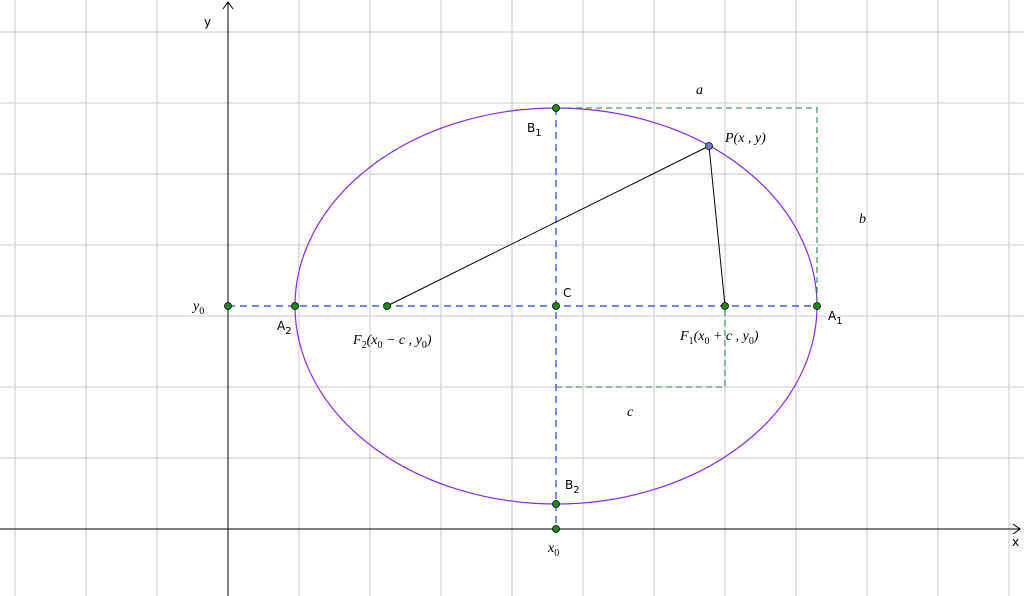 Image resolution: width=1024 pixels, height=596 pixels. I want to click on label-f2: F2(x0 − c , y0), so click(392, 342).